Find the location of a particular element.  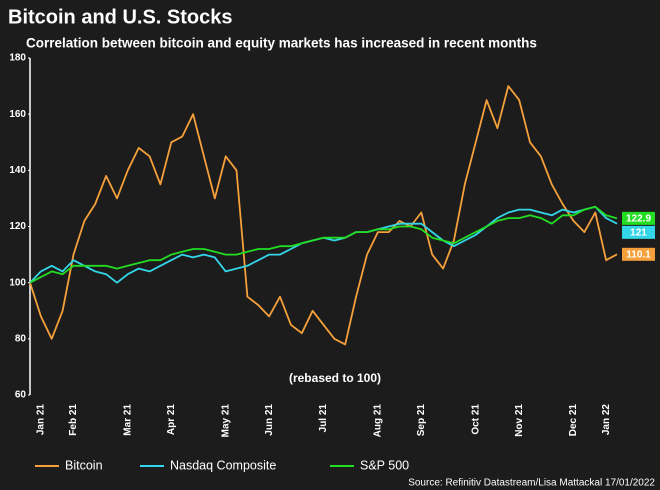

y-tick-label: 120 is located at coordinates (17, 226).